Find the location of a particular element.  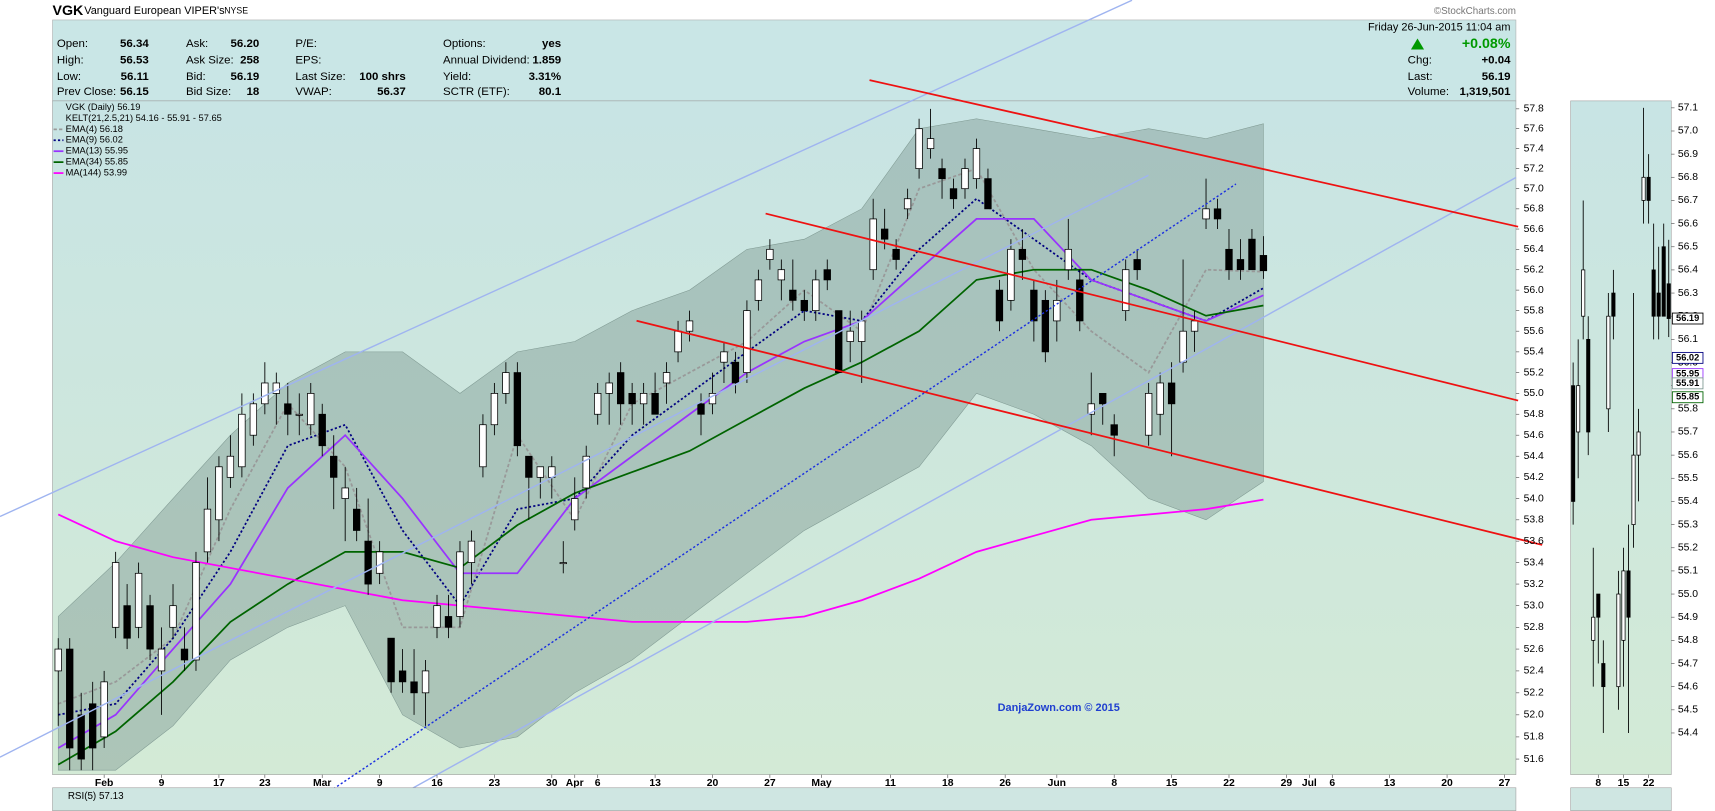

y-tick-label: 54.8 is located at coordinates (1688, 640).